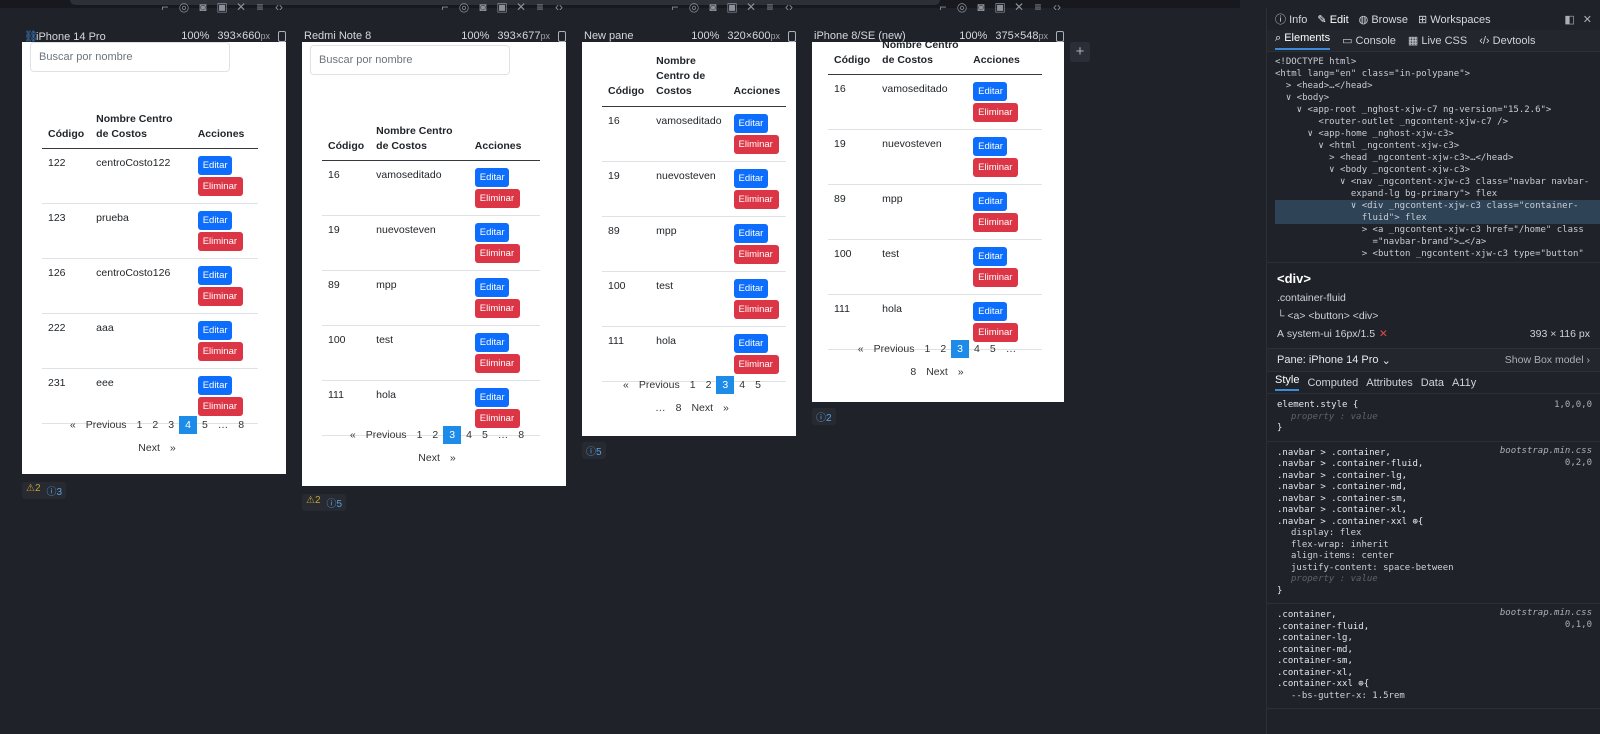 The width and height of the screenshot is (1600, 734). Describe the element at coordinates (130, 57) in the screenshot. I see `search-input: Buscar por nombre` at that location.